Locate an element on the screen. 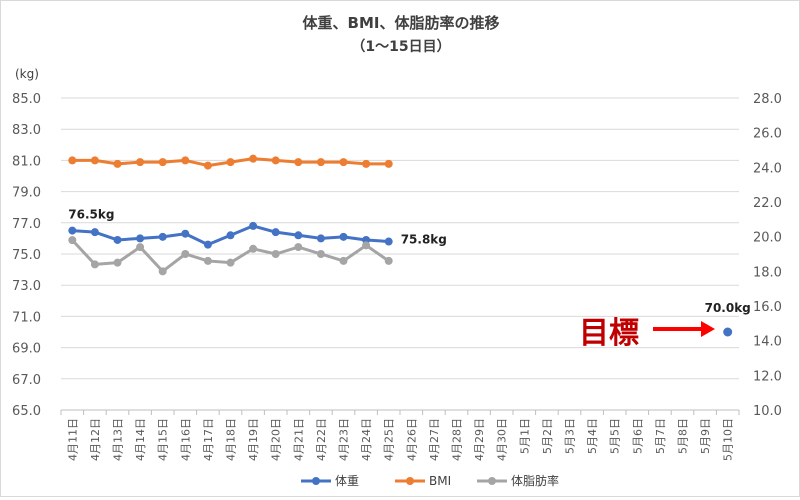  data-label: 76.5kg is located at coordinates (91, 215).